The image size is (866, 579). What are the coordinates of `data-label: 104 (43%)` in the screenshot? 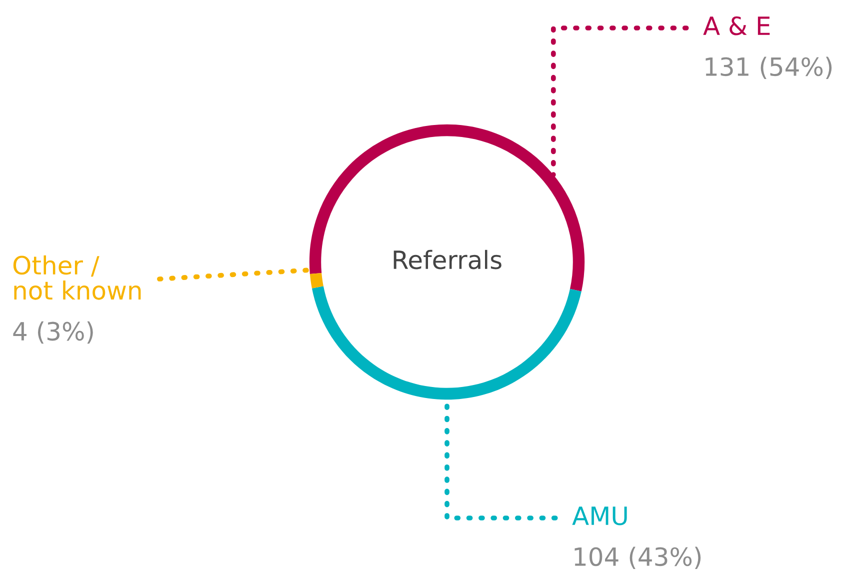 It's located at (637, 558).